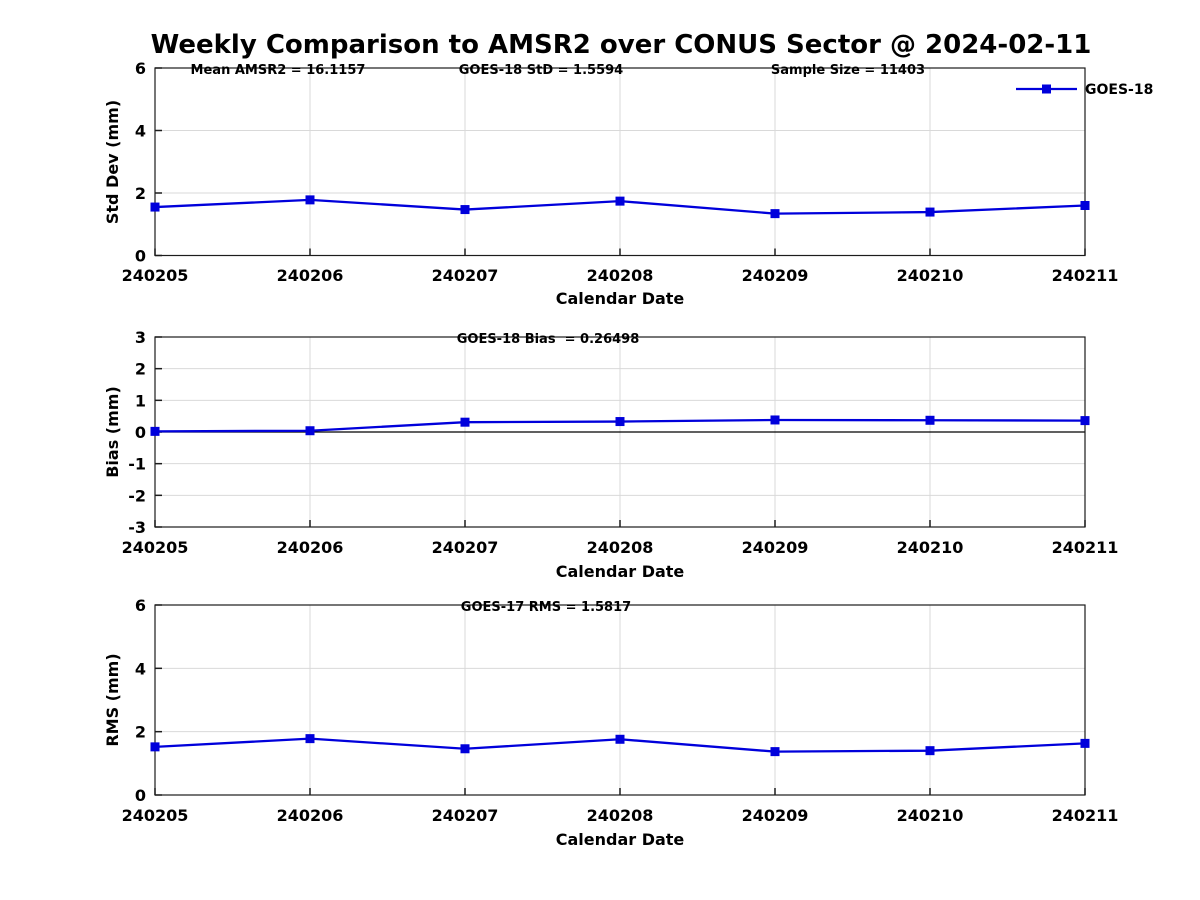  What do you see at coordinates (1046, 89) in the screenshot?
I see `legend-marker` at bounding box center [1046, 89].